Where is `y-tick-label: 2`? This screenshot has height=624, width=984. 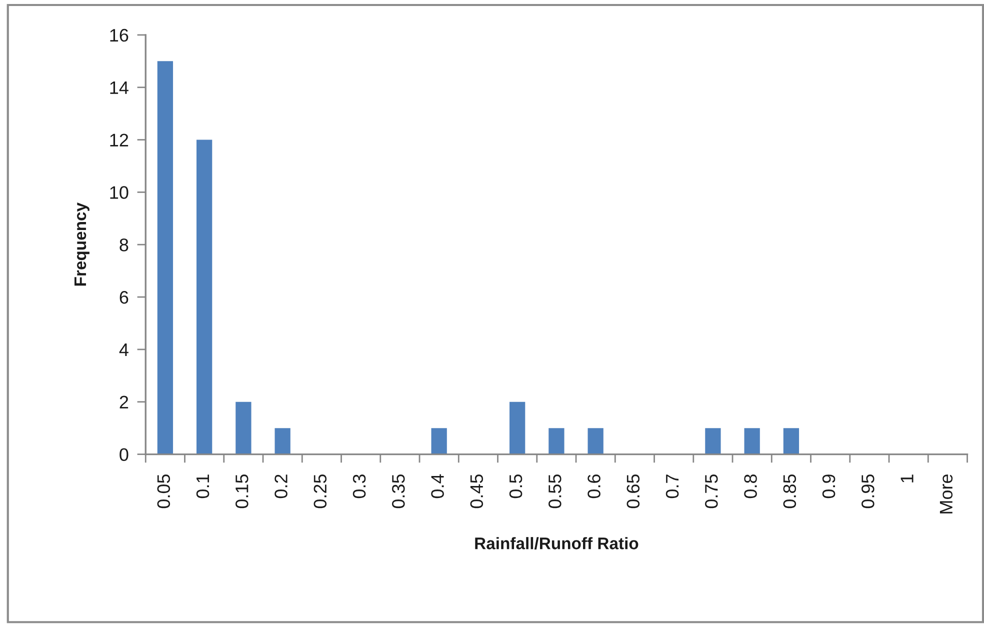 y-tick-label: 2 is located at coordinates (124, 402).